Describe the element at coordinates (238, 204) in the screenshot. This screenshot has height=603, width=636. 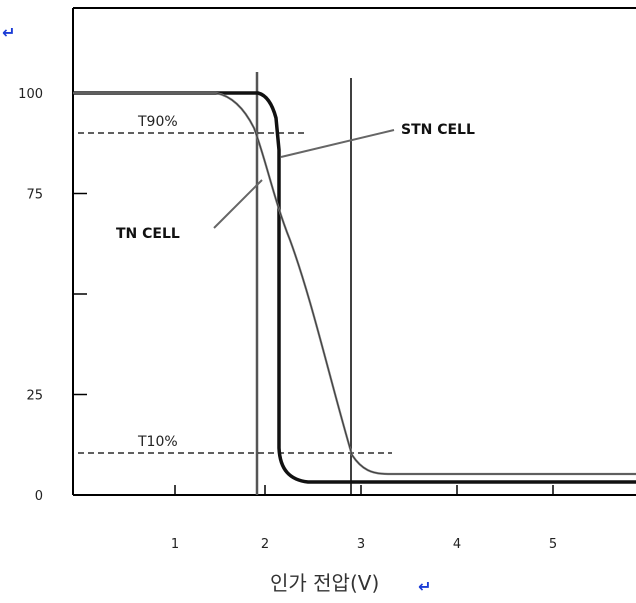
I see `tn-cell-leader-line` at that location.